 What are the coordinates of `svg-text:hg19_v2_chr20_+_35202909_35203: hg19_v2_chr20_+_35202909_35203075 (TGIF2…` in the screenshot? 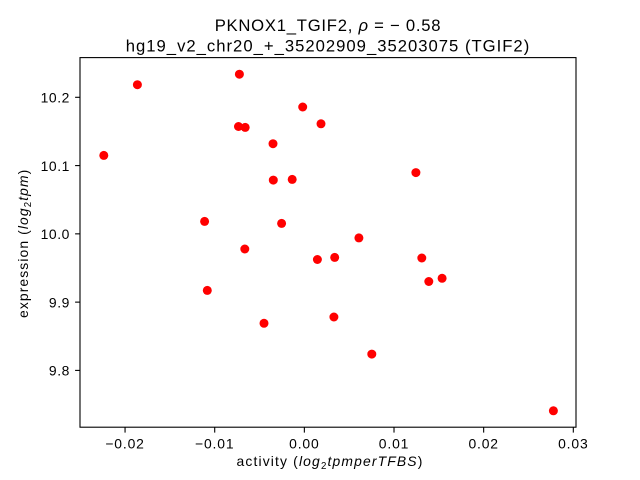 It's located at (328, 46).